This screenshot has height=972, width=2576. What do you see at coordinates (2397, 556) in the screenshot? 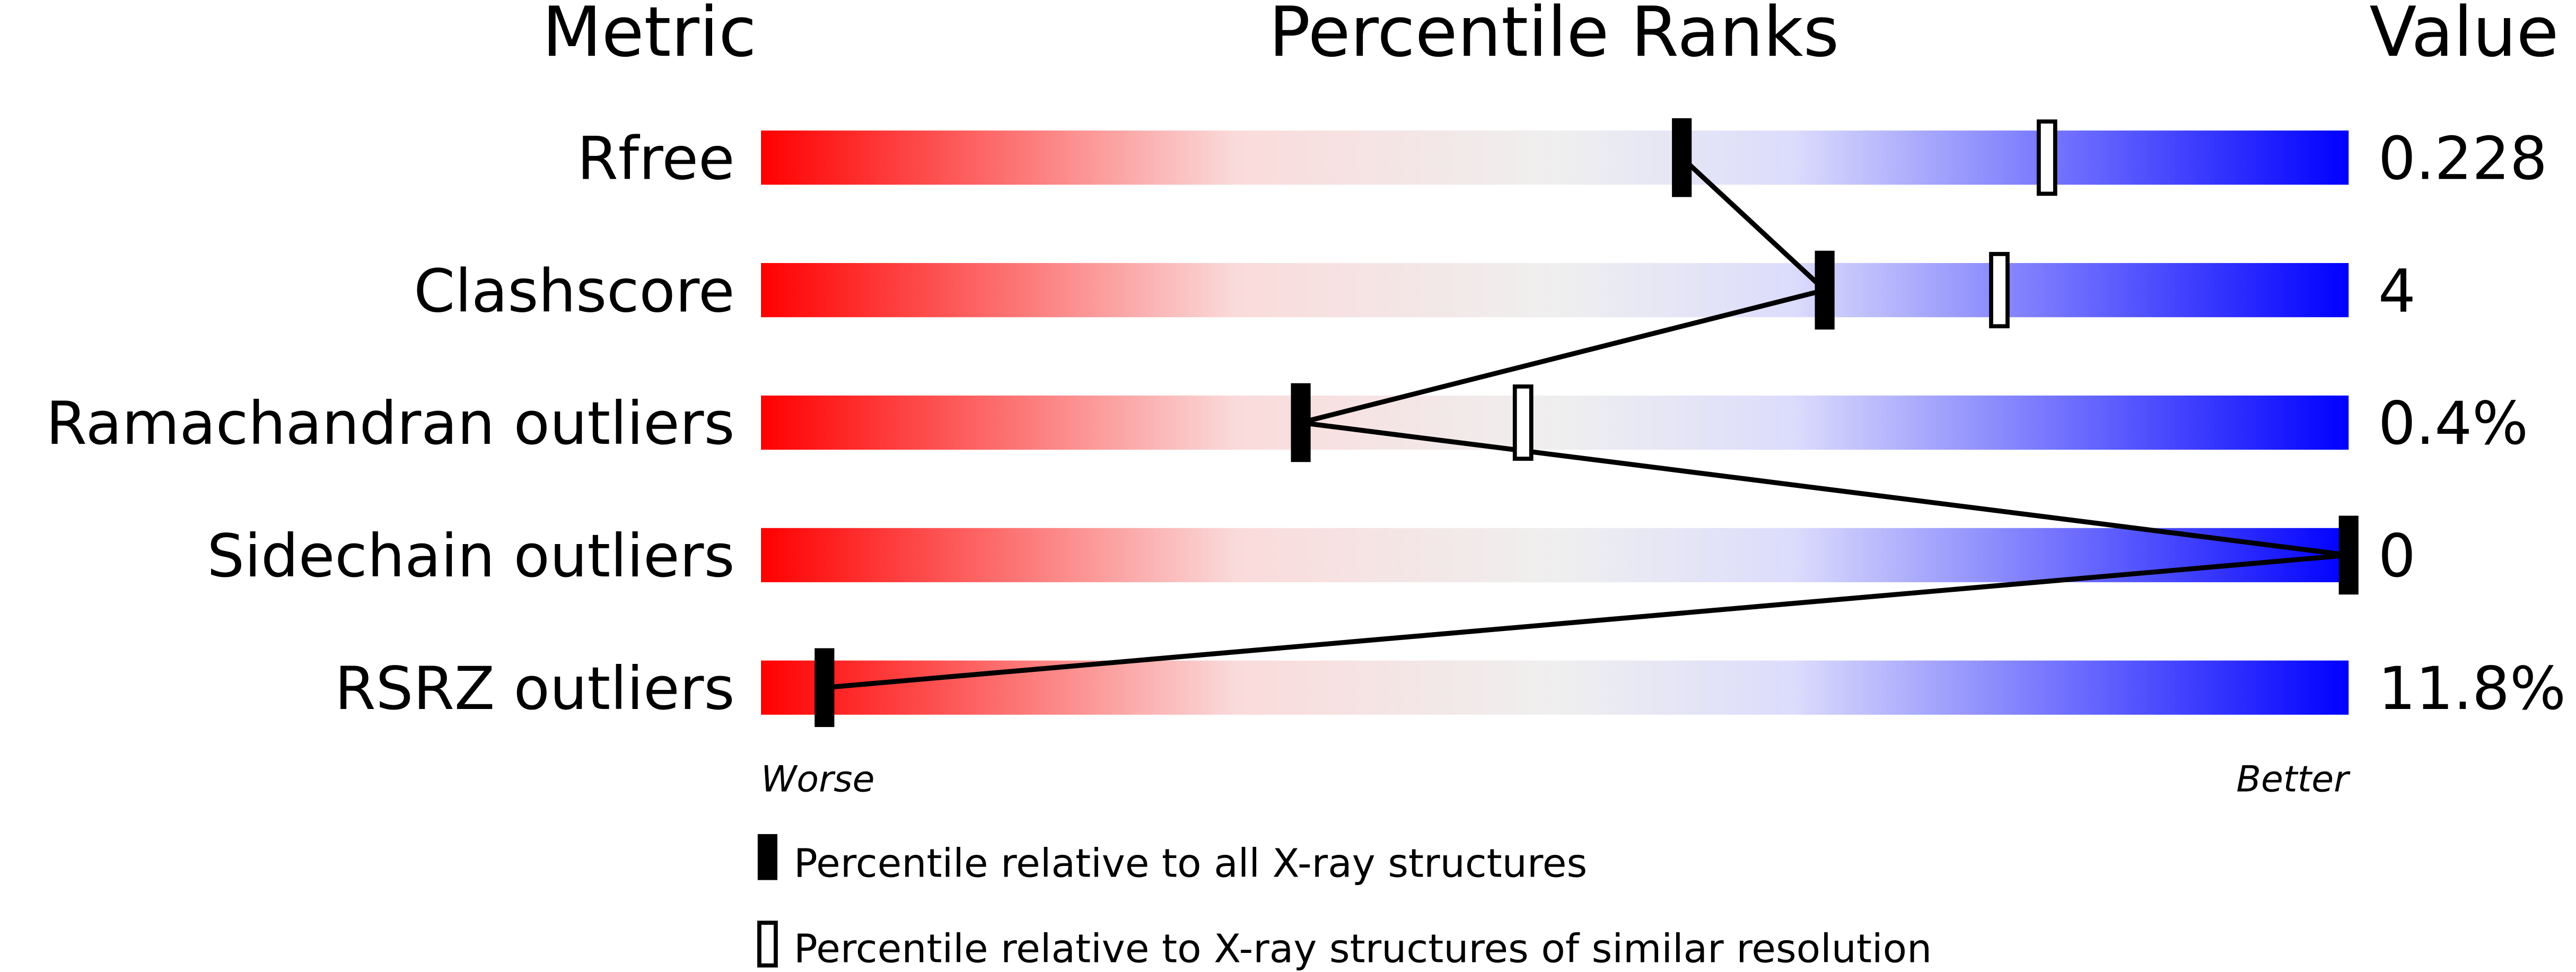
I see `metric-value: 0` at bounding box center [2397, 556].